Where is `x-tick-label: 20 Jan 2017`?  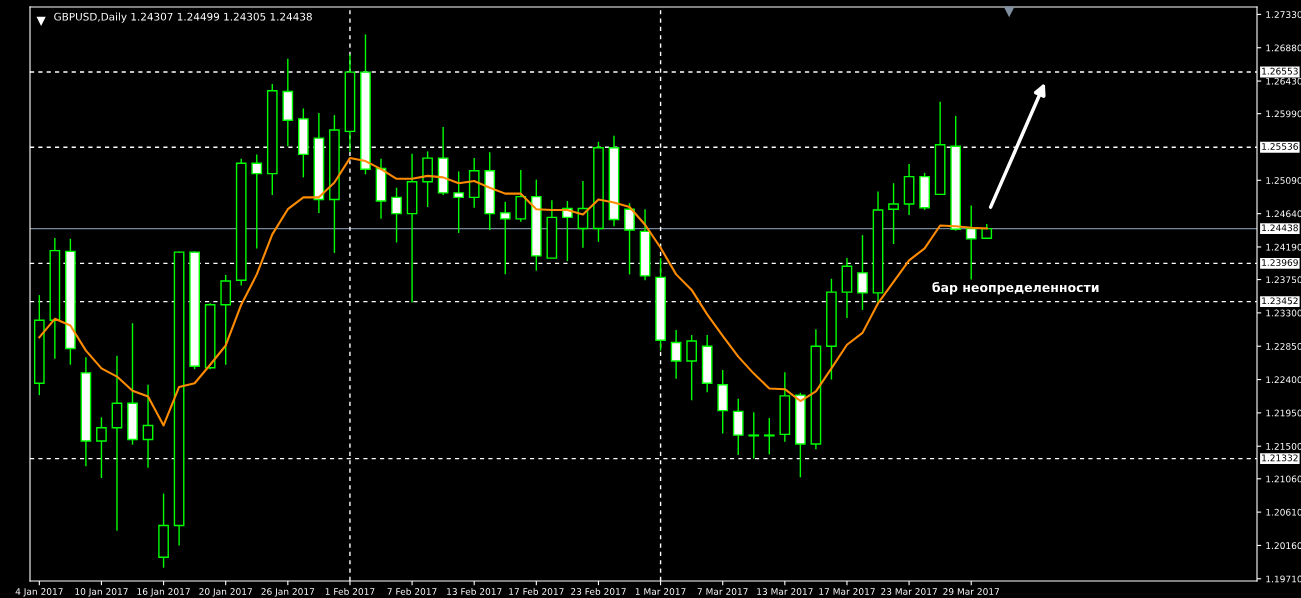 x-tick-label: 20 Jan 2017 is located at coordinates (225, 592).